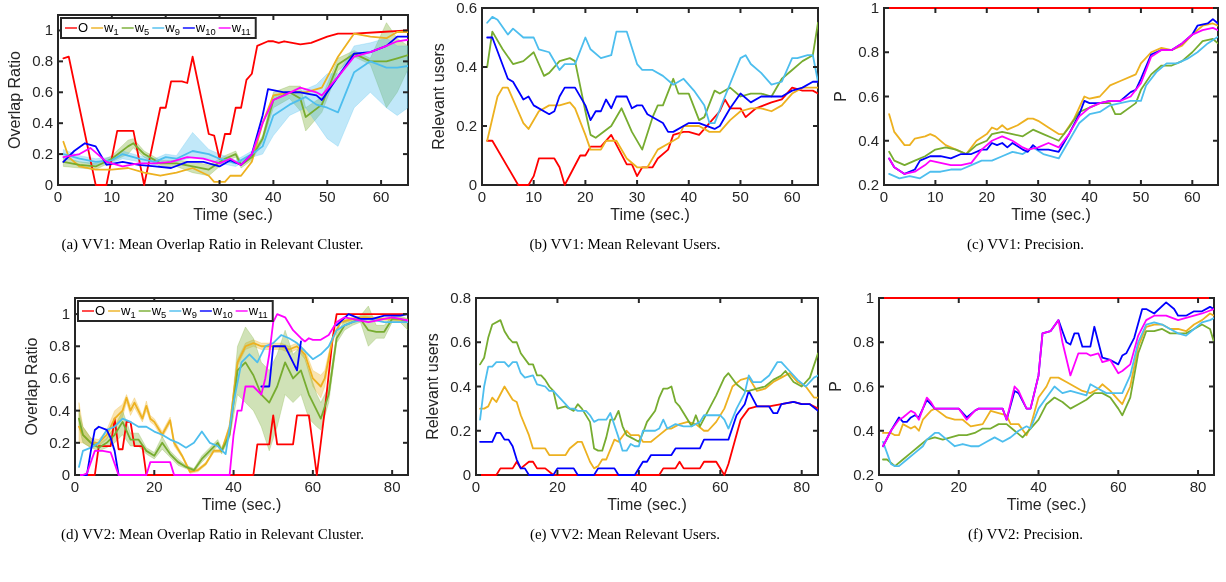 This screenshot has width=1226, height=582. I want to click on text: (b) VV1: Mean Relevant Users., so click(625, 244).